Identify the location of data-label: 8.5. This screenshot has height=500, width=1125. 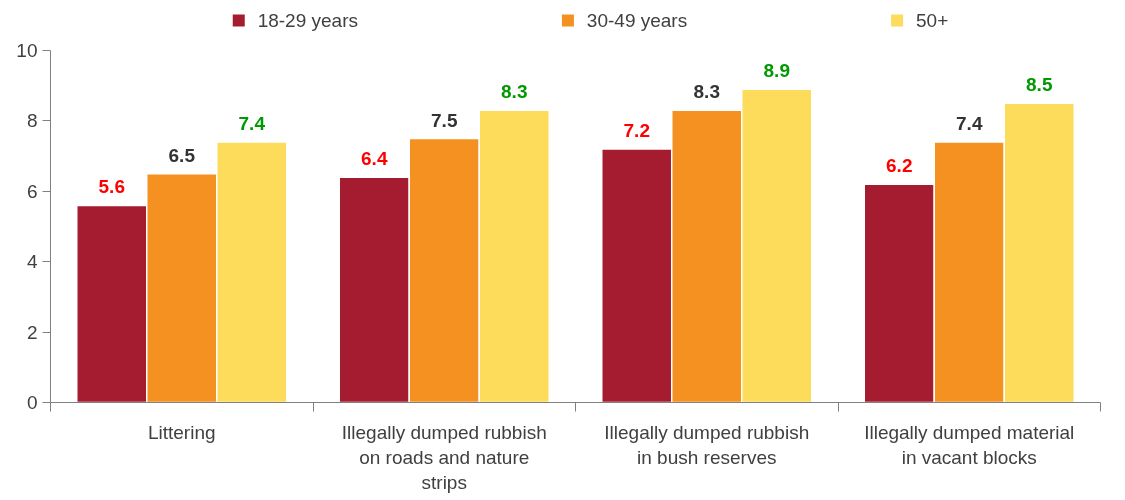
(1039, 85).